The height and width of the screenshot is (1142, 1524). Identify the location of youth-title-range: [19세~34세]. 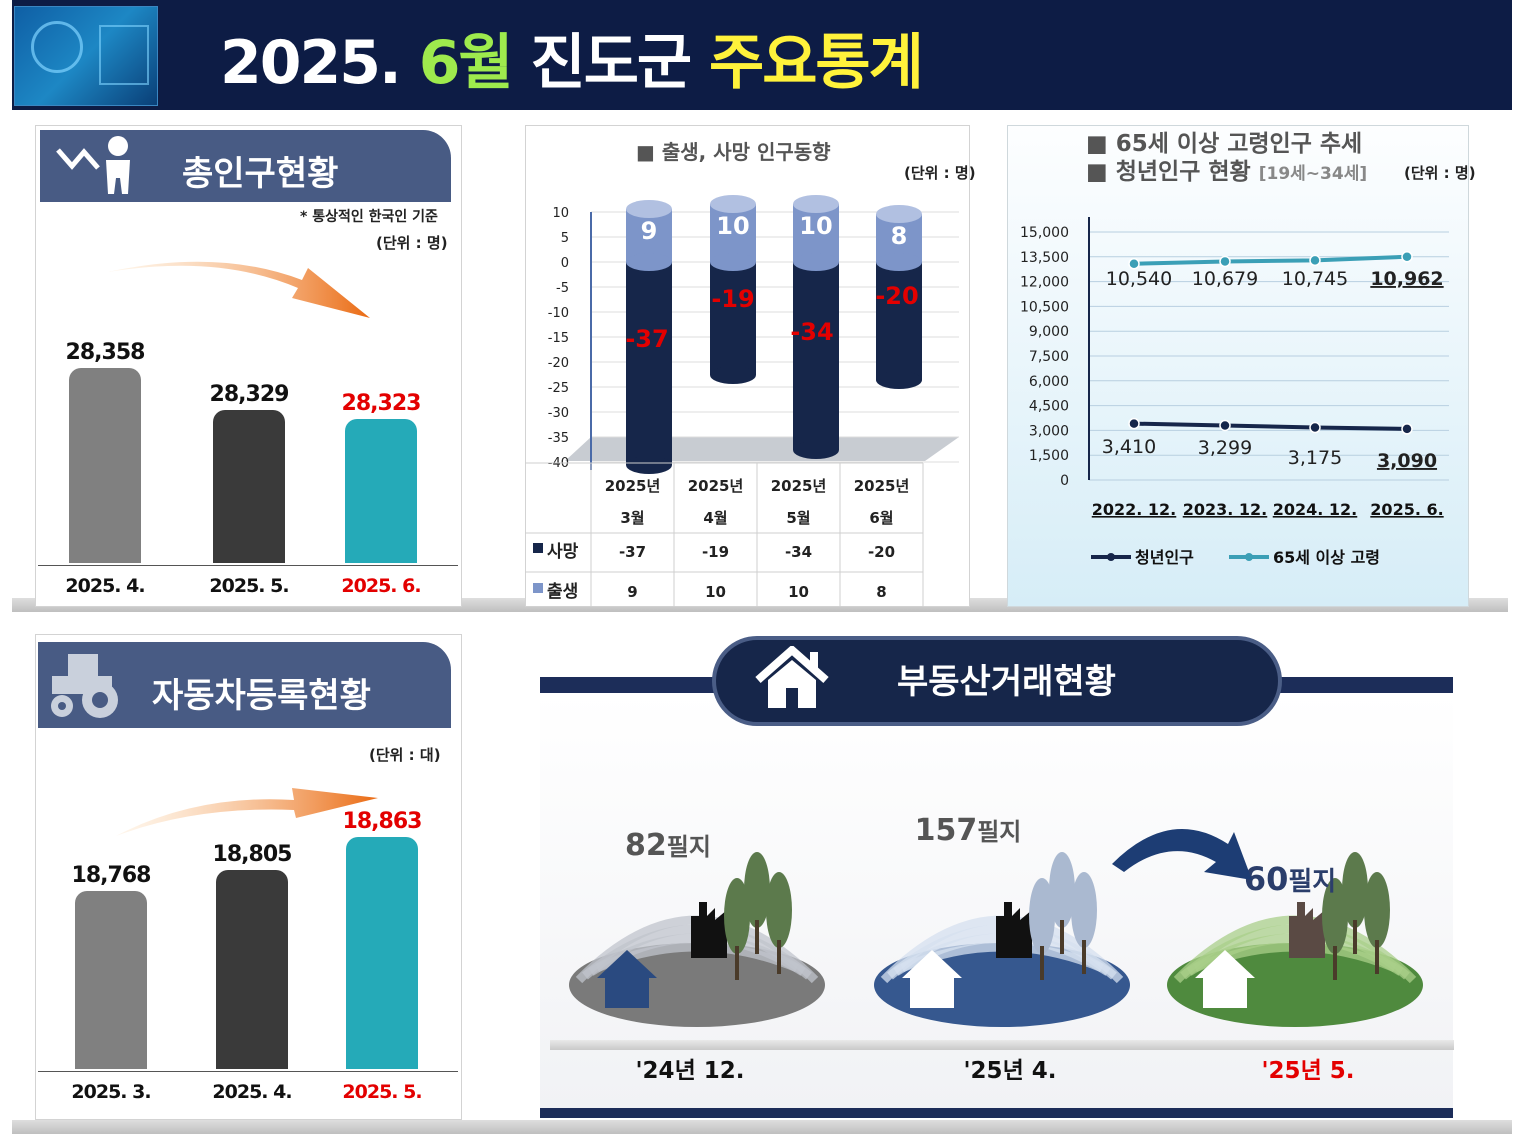
(1313, 174).